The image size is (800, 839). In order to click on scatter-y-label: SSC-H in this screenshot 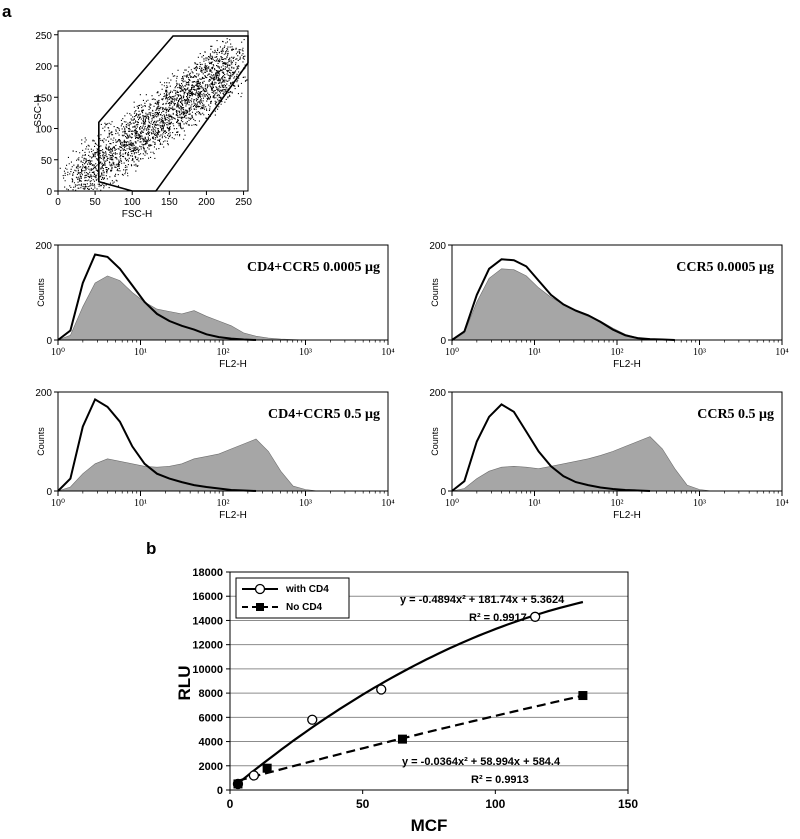, I will do `click(38, 110)`.